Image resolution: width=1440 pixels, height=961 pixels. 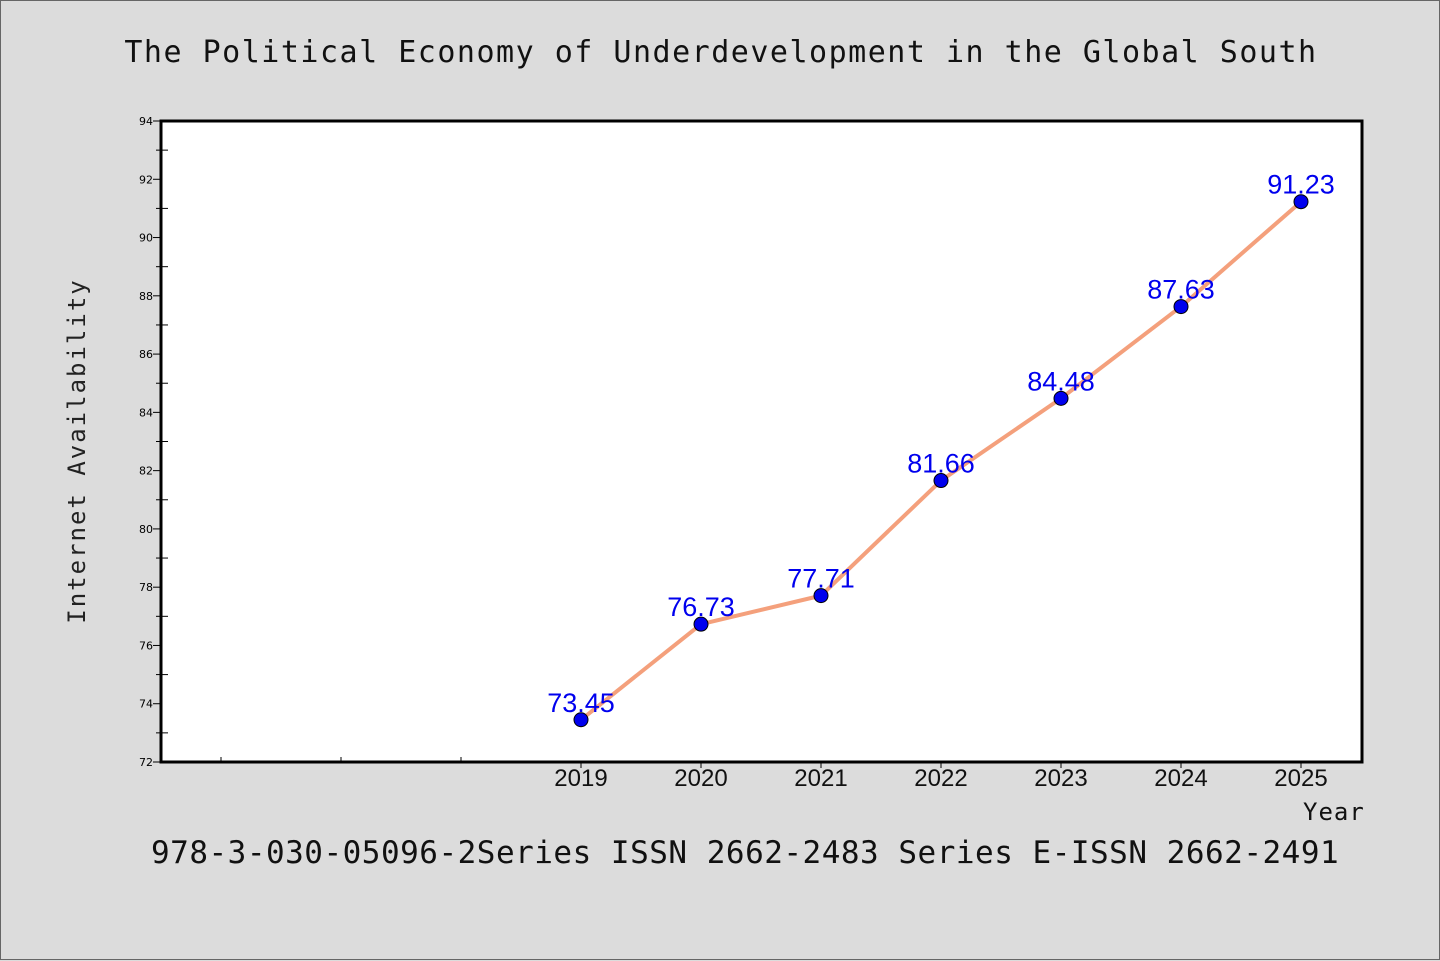 I want to click on y-tick-label: 76, so click(x=146, y=645).